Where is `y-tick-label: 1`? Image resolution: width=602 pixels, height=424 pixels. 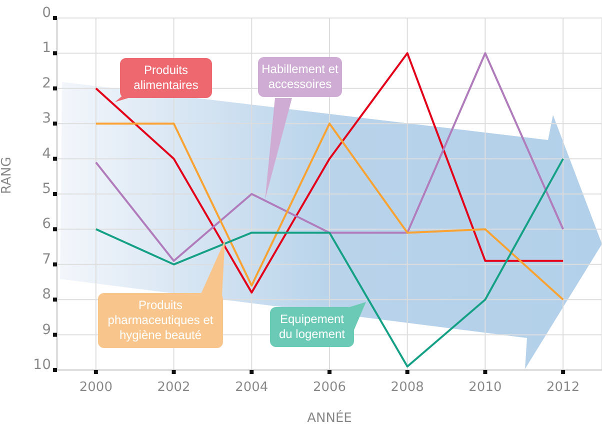 y-tick-label: 1 is located at coordinates (46, 48).